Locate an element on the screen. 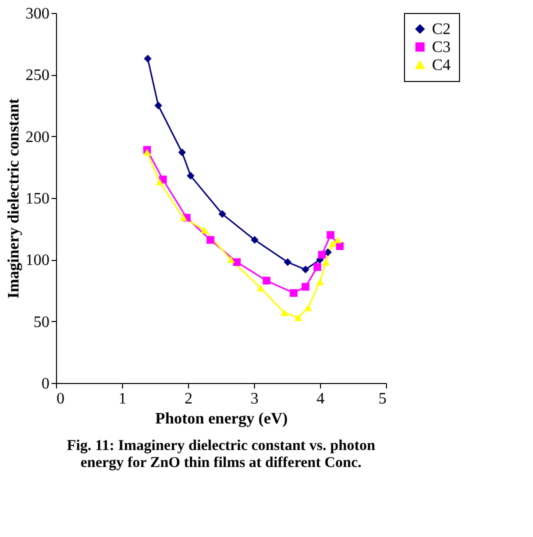 The image size is (533, 537). text: Fig. 11: Imaginery dielectric constant vs. photon energy for ZnO thin films at different Conc. is located at coordinates (221, 454).